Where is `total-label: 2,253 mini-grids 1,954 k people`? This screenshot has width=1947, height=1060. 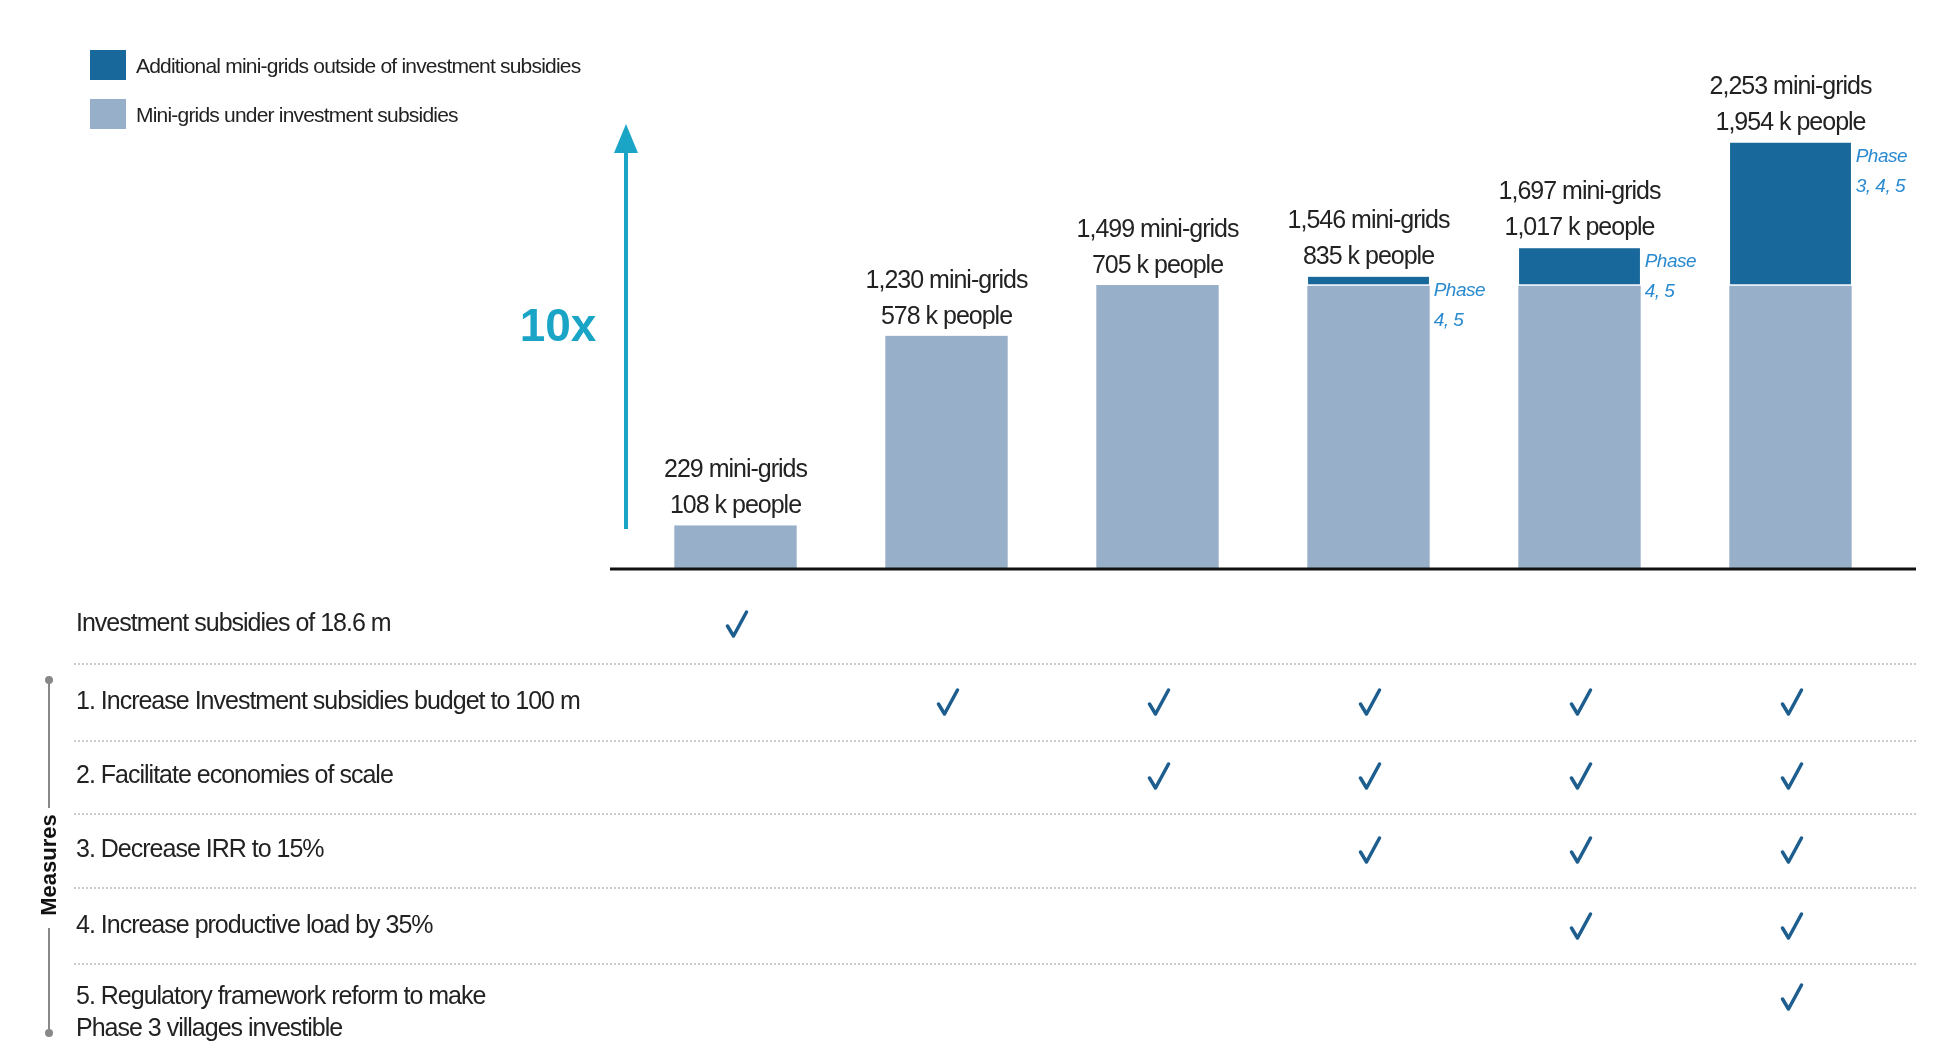
total-label: 2,253 mini-grids 1,954 k people is located at coordinates (1790, 103).